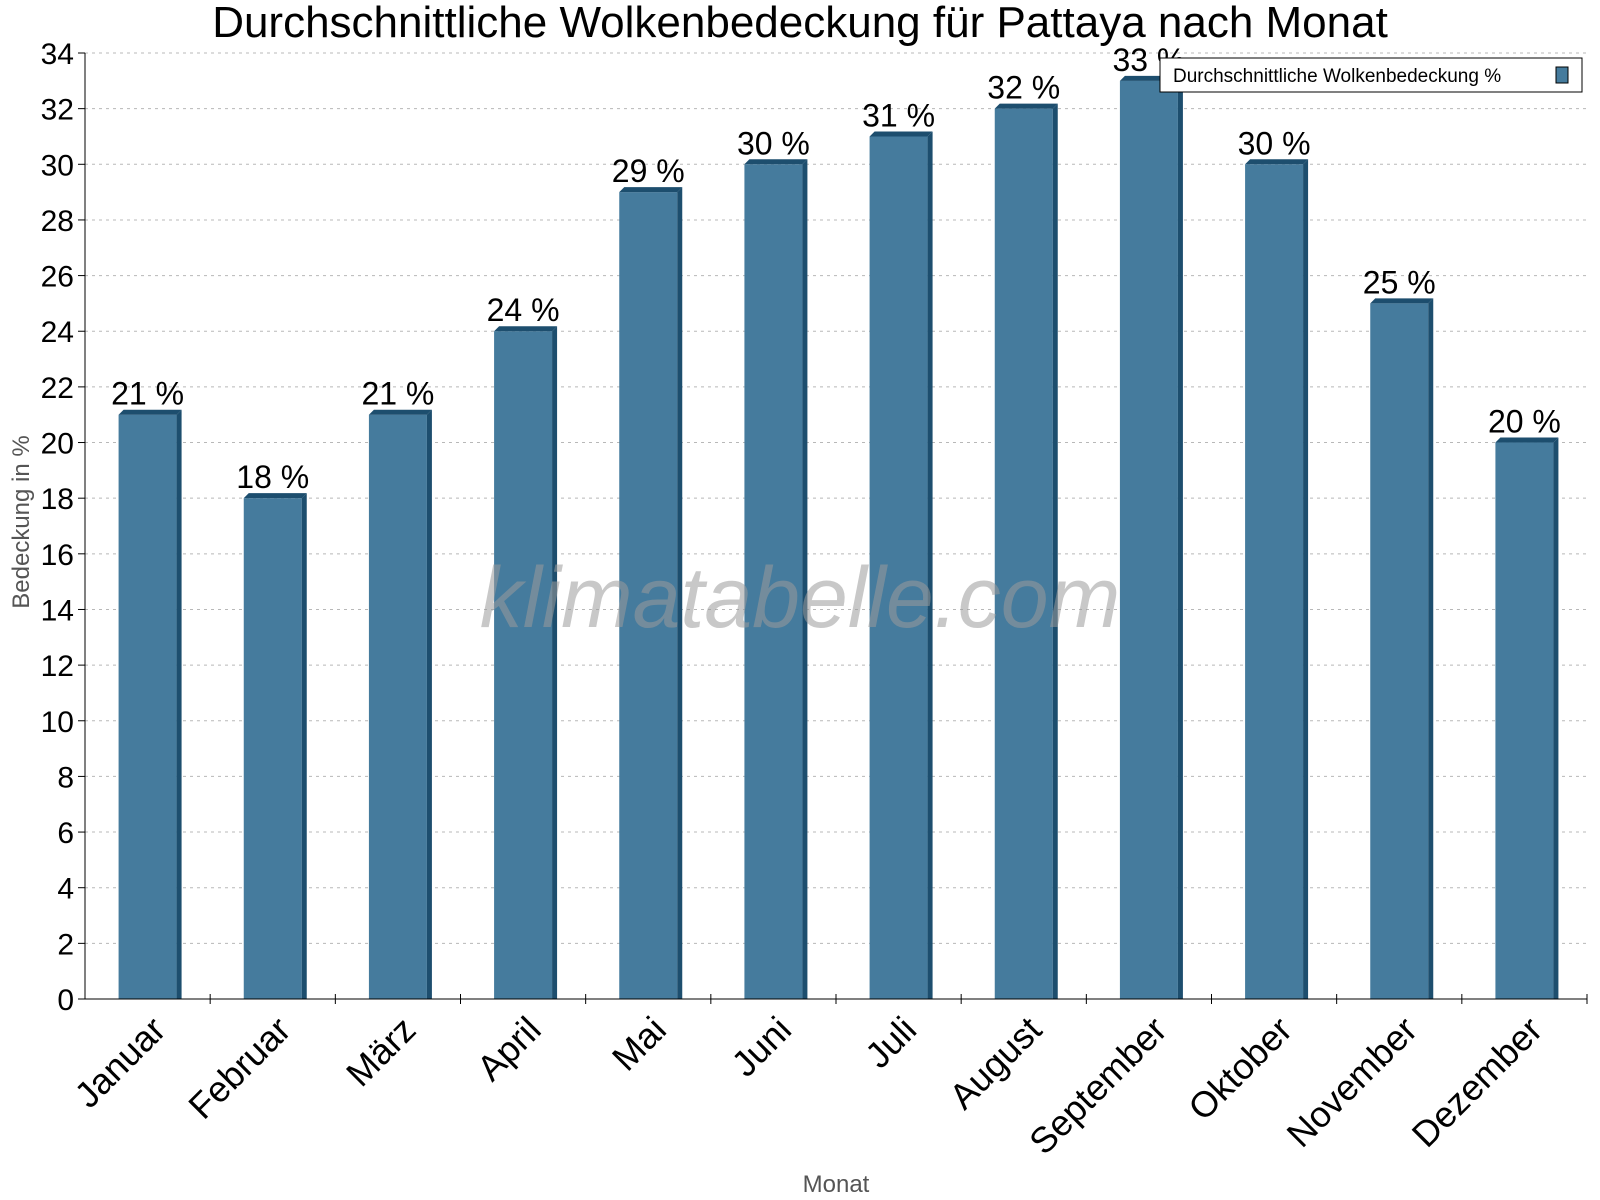  I want to click on data-label: 32 %, so click(1023, 88).